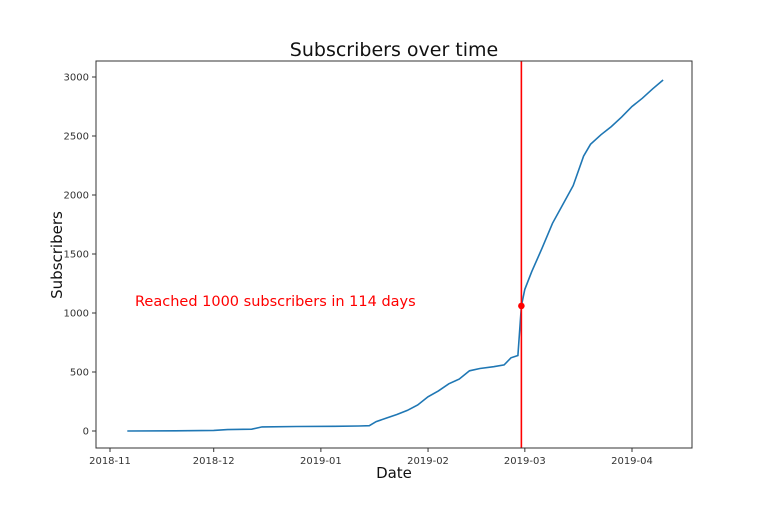 The width and height of the screenshot is (768, 512). What do you see at coordinates (76, 255) in the screenshot?
I see `y-tick-label: 1500` at bounding box center [76, 255].